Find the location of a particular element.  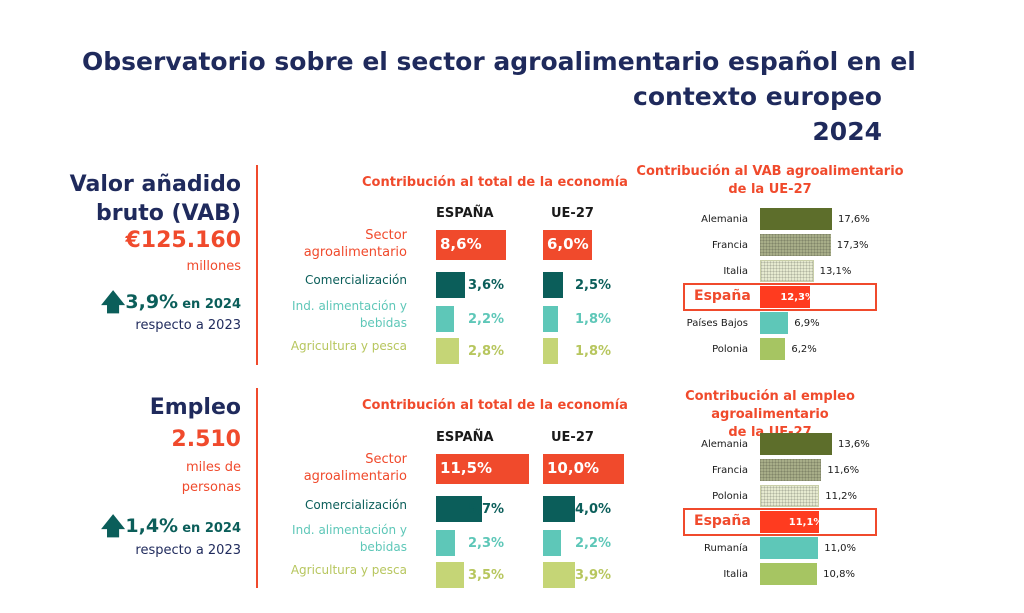

empleo-cat-sector: Sector agroalimentario is located at coordinates (319, 468).